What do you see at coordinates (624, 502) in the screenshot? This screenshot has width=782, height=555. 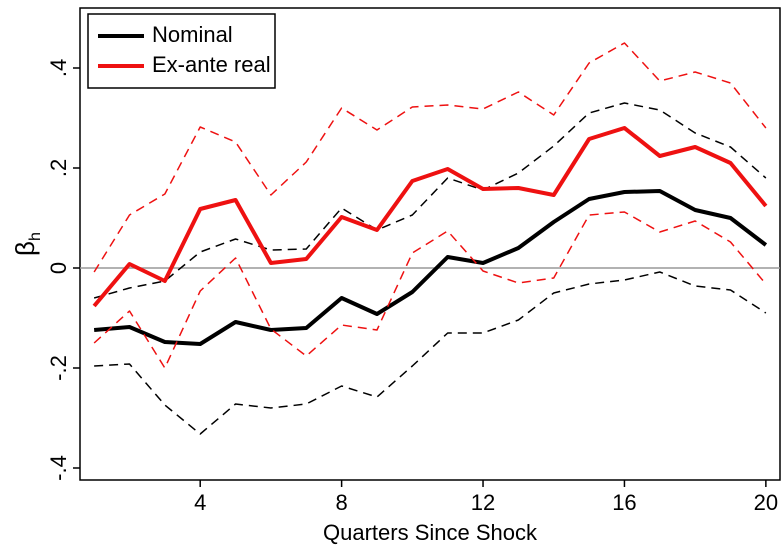 I see `x-tick-label: 16` at bounding box center [624, 502].